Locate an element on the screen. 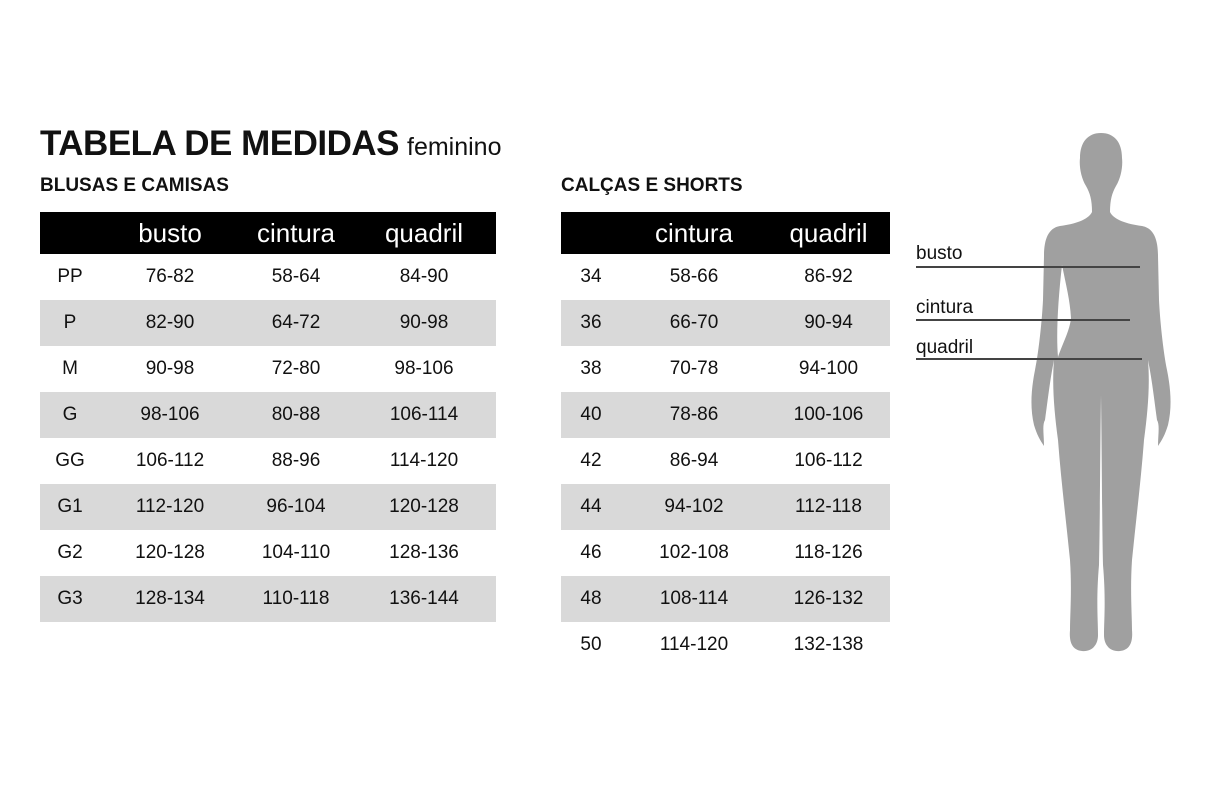 This screenshot has height=790, width=1213. measure-cell: 94-102 is located at coordinates (694, 507).